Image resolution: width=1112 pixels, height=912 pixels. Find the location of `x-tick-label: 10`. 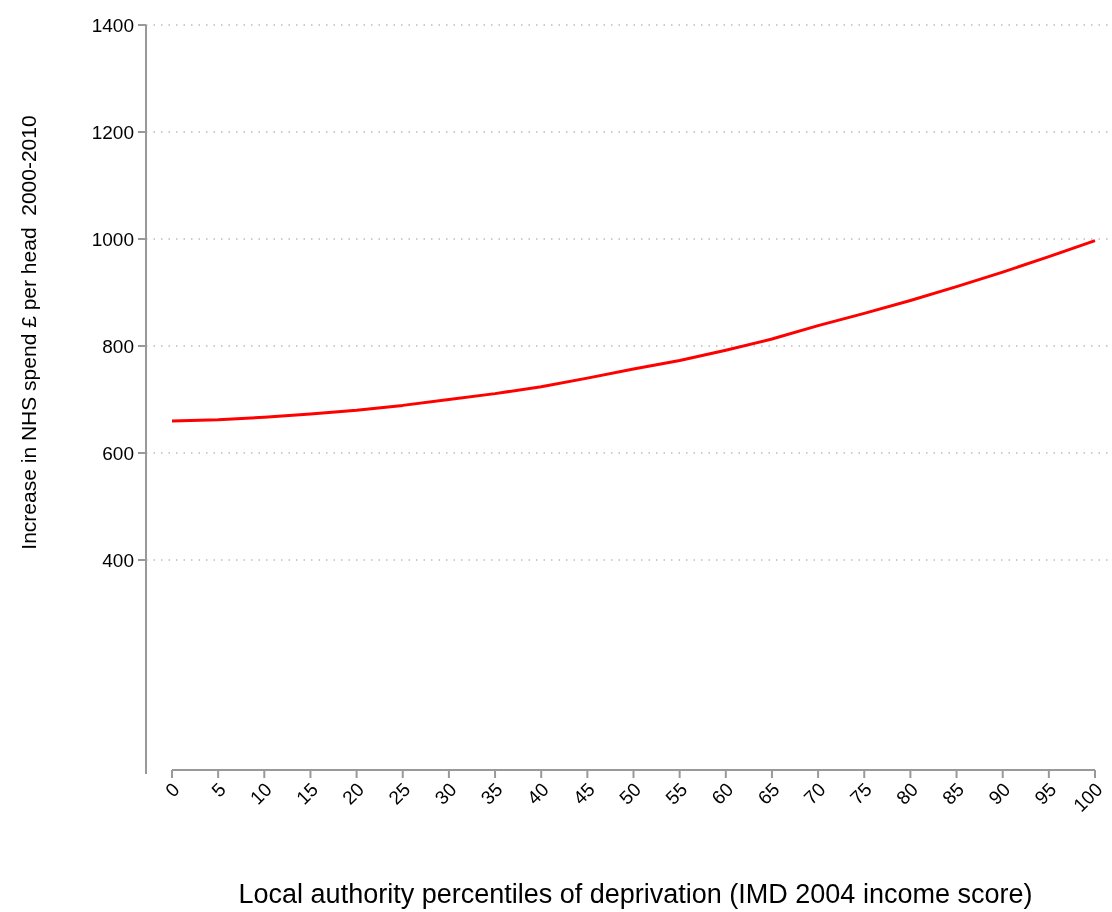

x-tick-label: 10 is located at coordinates (261, 793).